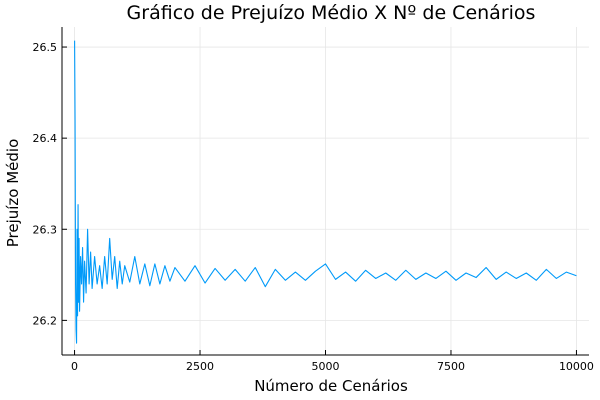 This screenshot has height=400, width=600. What do you see at coordinates (451, 366) in the screenshot?
I see `x-tick-label: 7500` at bounding box center [451, 366].